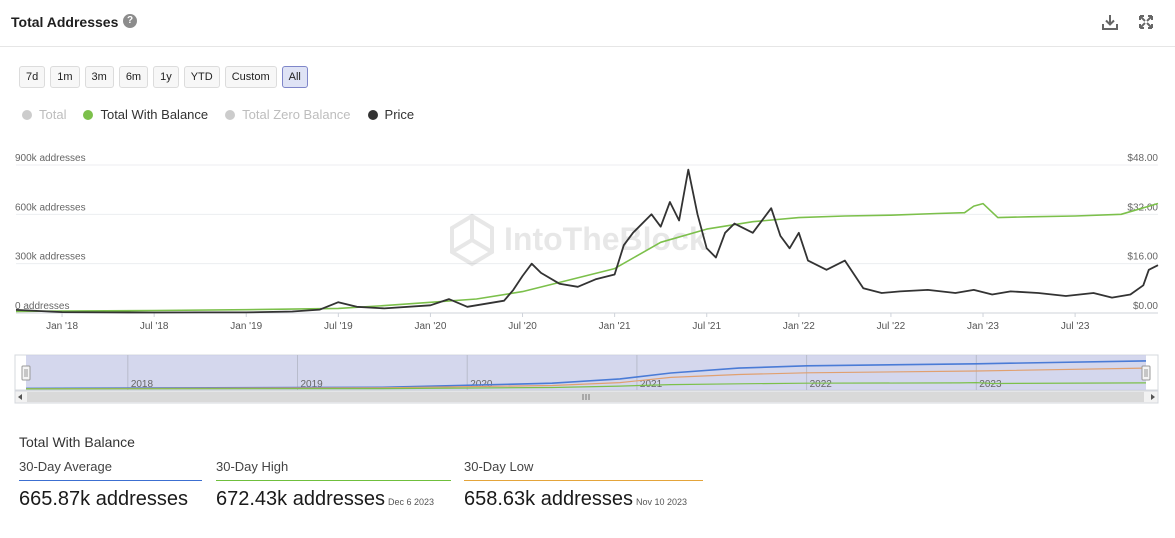 Image resolution: width=1175 pixels, height=538 pixels. Describe the element at coordinates (891, 326) in the screenshot. I see `x-tick-label: Jul '22` at that location.